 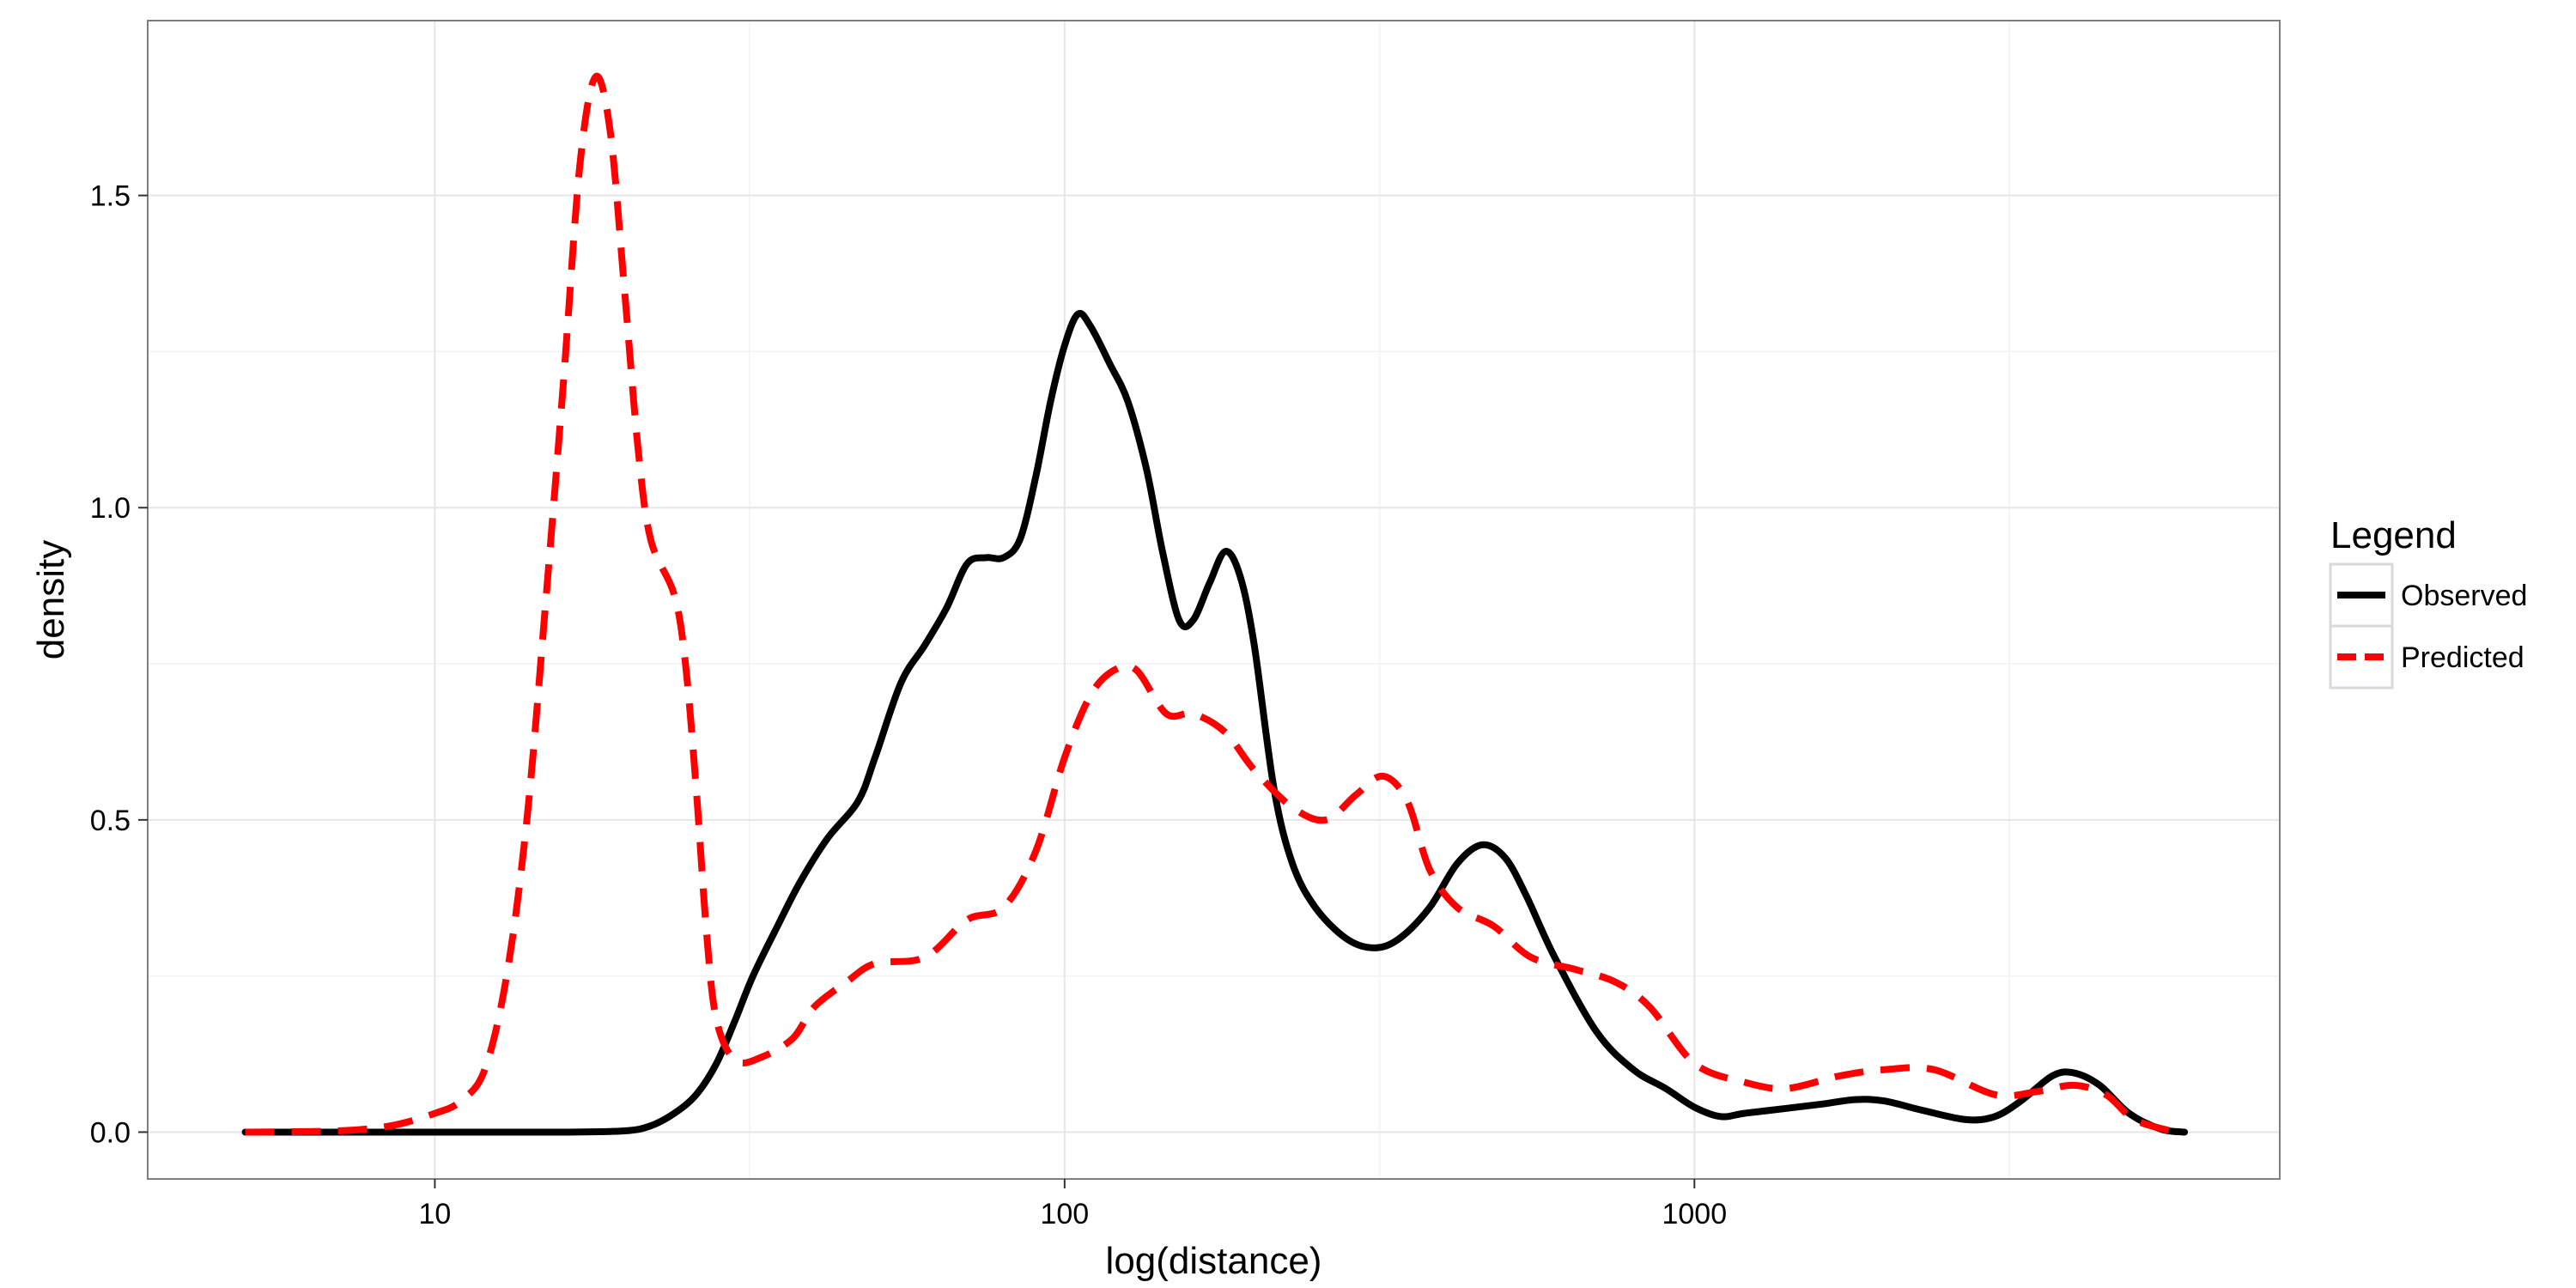 What do you see at coordinates (1694, 1214) in the screenshot?
I see `x-tick-label: 1000` at bounding box center [1694, 1214].